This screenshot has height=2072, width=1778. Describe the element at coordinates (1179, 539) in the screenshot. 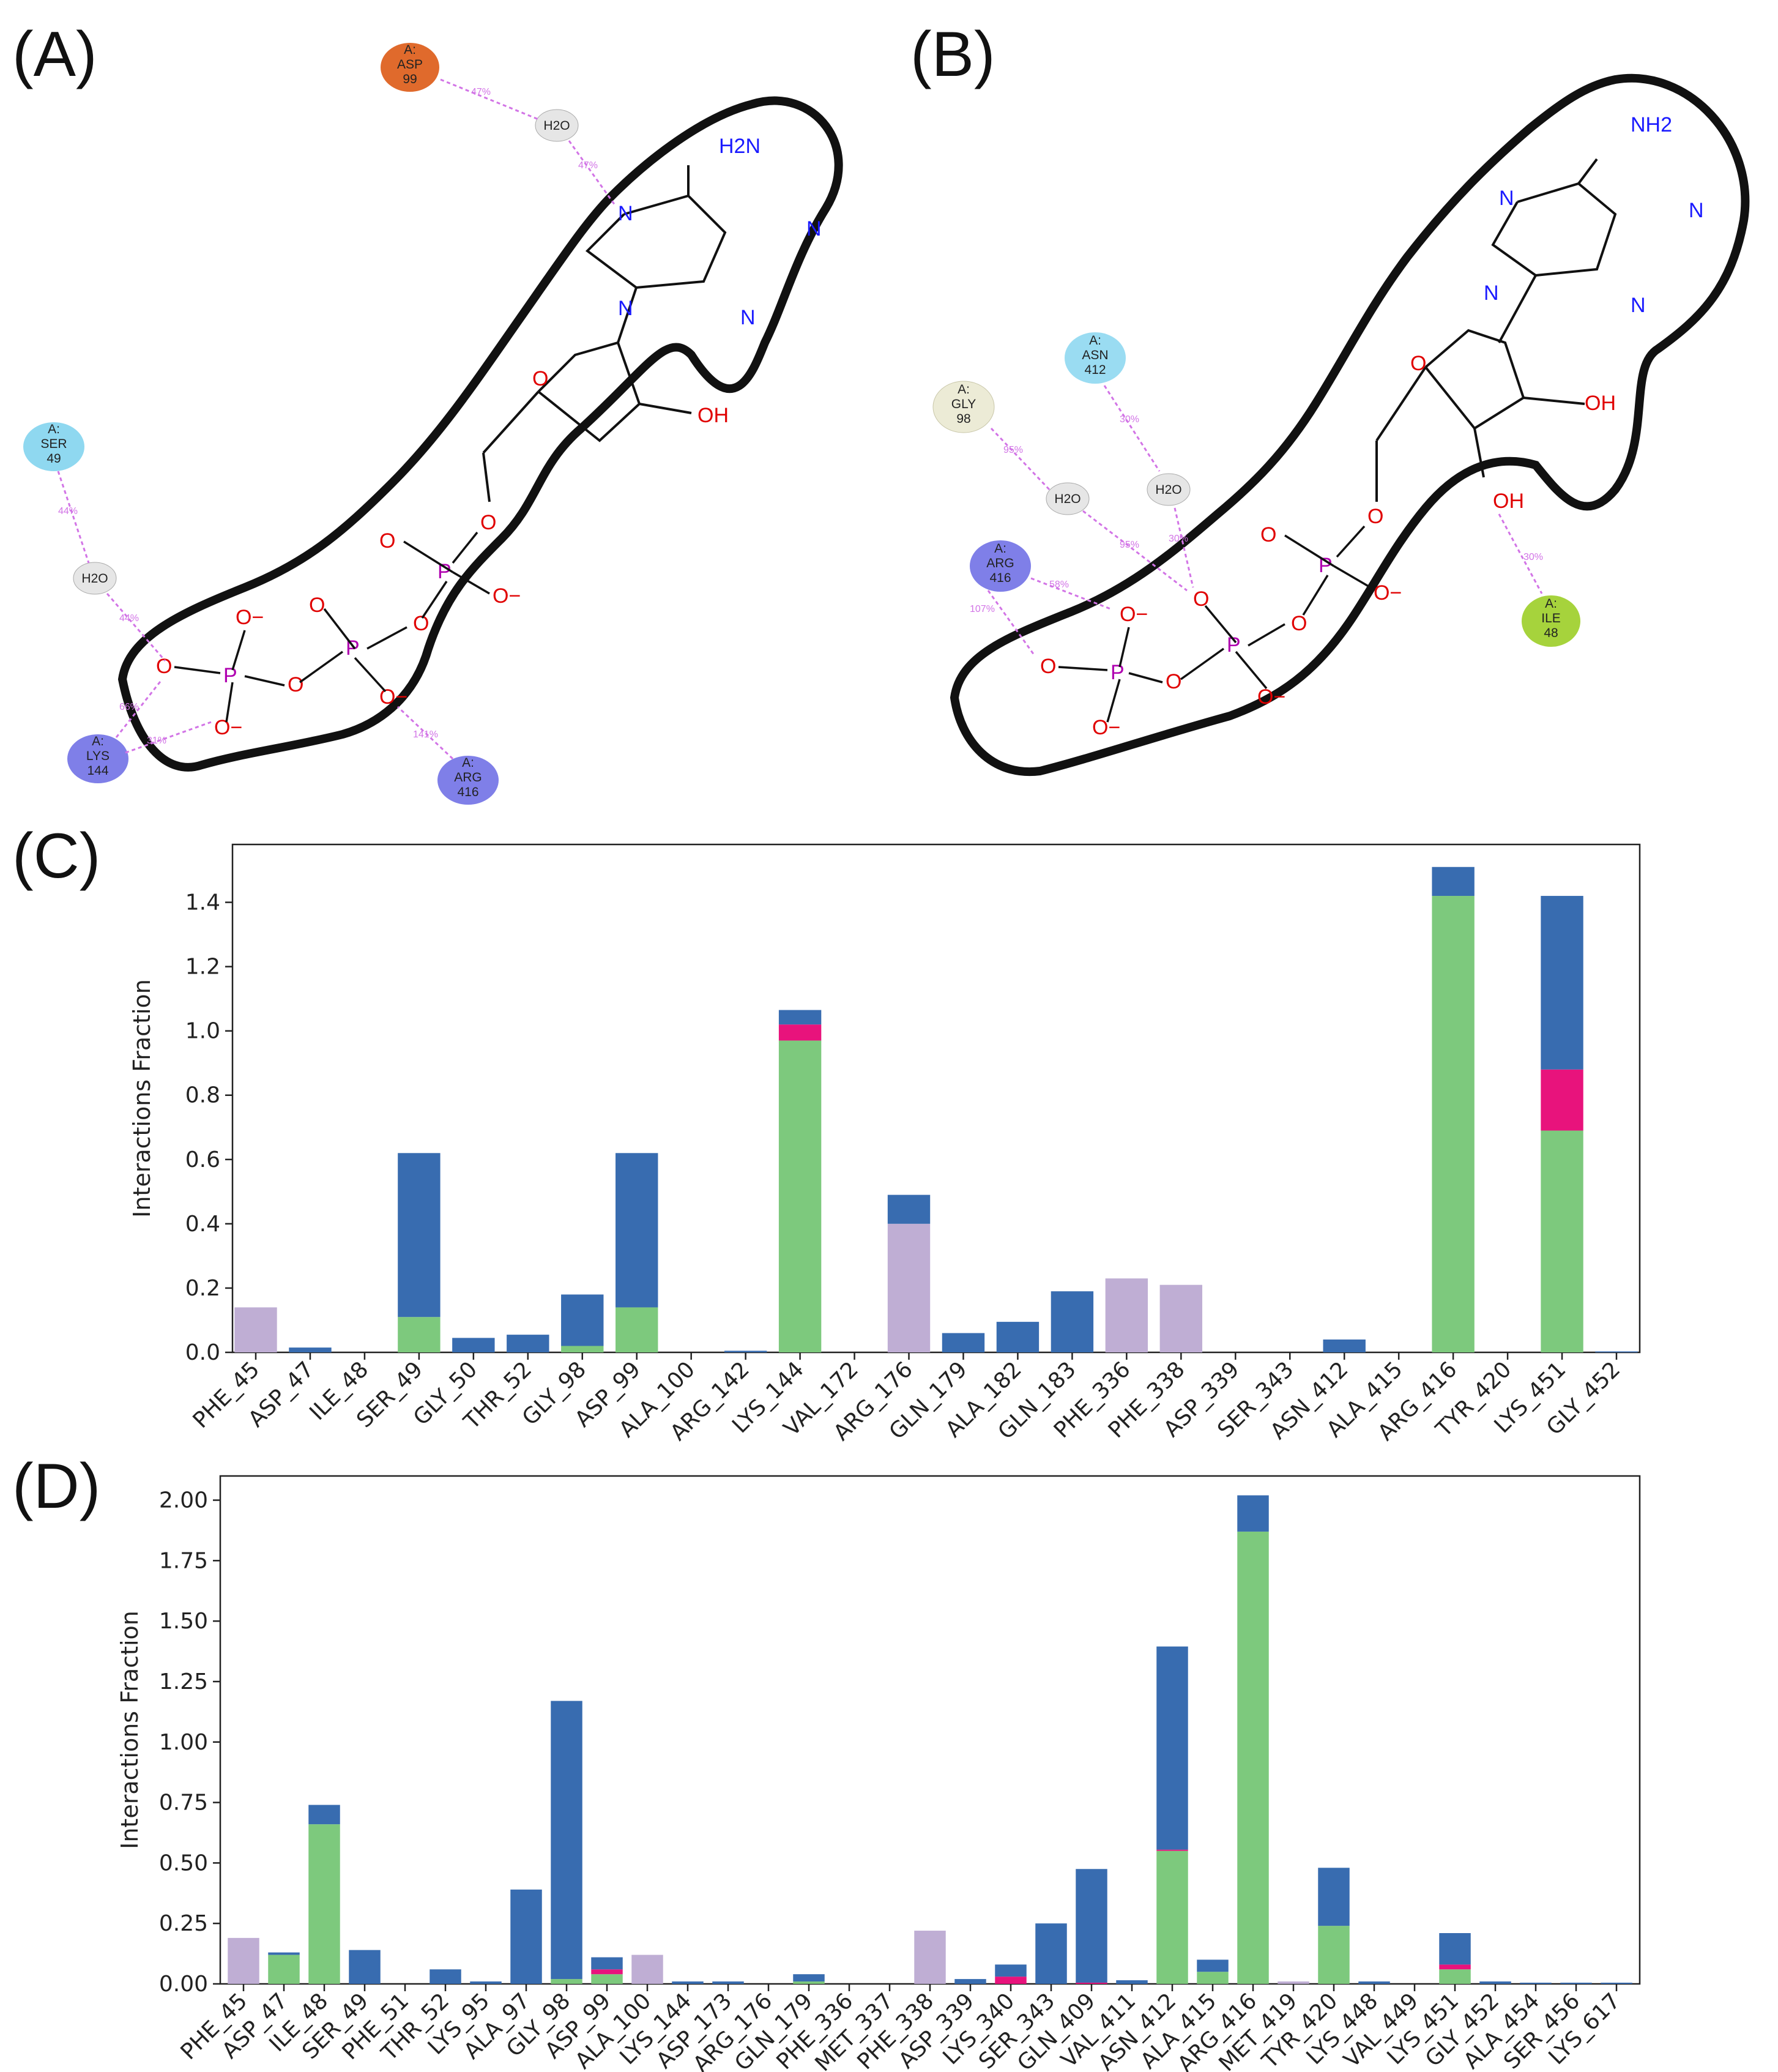

I see `percent-b4: 30%` at that location.